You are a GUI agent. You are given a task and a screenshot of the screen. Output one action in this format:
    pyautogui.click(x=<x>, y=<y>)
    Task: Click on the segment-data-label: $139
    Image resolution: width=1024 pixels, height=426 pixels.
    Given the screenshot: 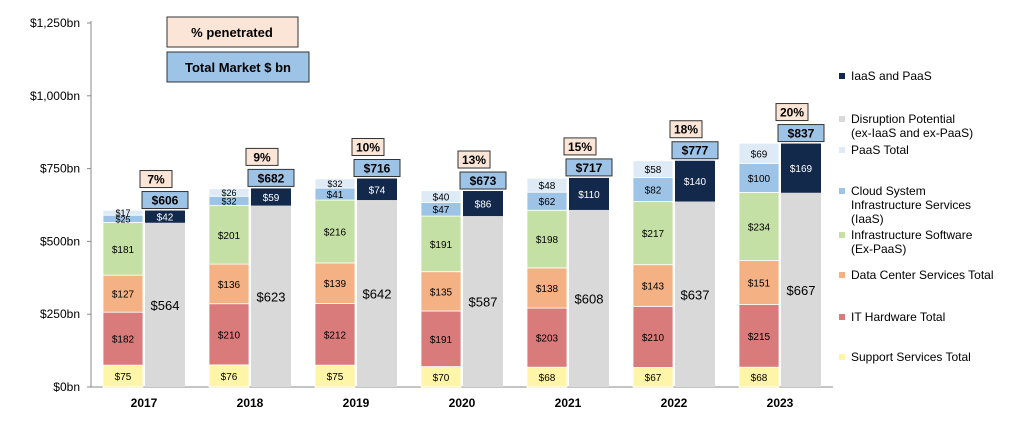 What is the action you would take?
    pyautogui.click(x=335, y=284)
    